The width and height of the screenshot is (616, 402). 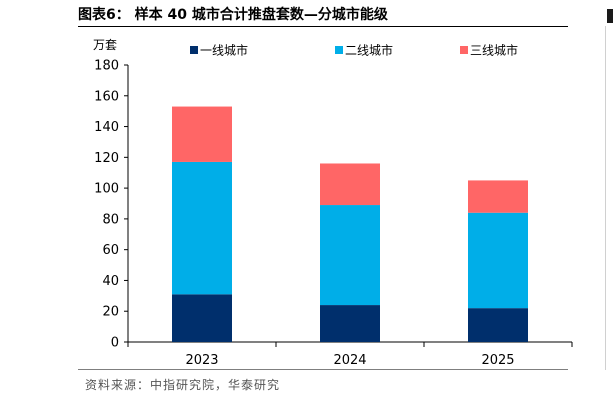 I want to click on adjacent-panel-edge, so click(x=610, y=201).